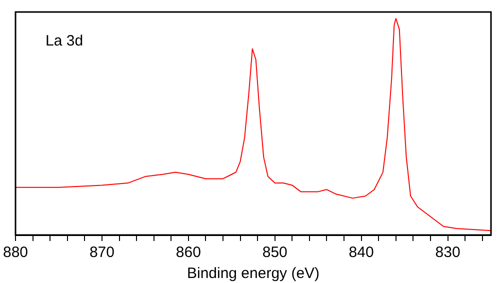  What do you see at coordinates (447, 253) in the screenshot?
I see `x-tick-label: 830` at bounding box center [447, 253].